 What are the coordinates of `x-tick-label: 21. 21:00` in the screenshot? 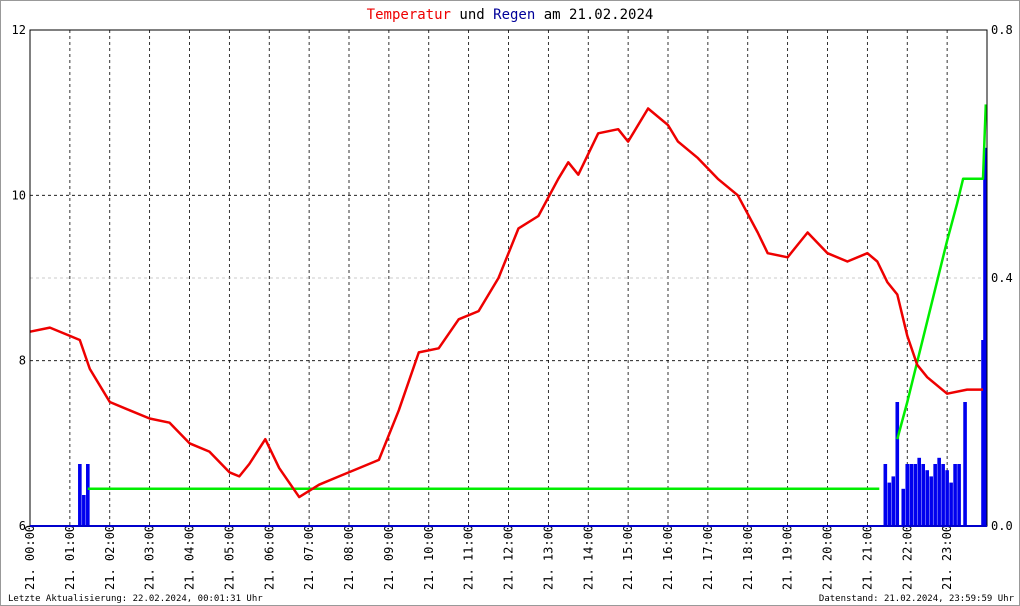 It's located at (867, 557).